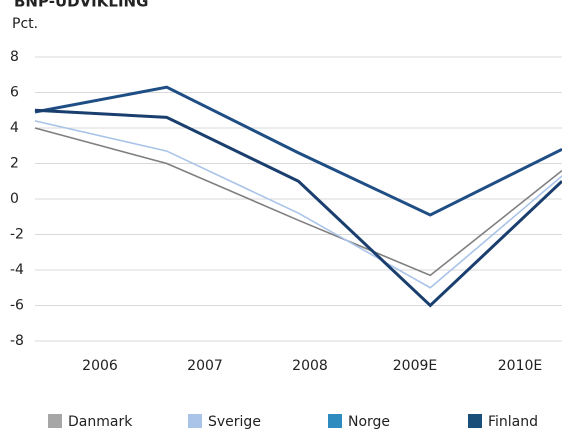  What do you see at coordinates (25, 24) in the screenshot?
I see `y-axis-label: Pct.` at bounding box center [25, 24].